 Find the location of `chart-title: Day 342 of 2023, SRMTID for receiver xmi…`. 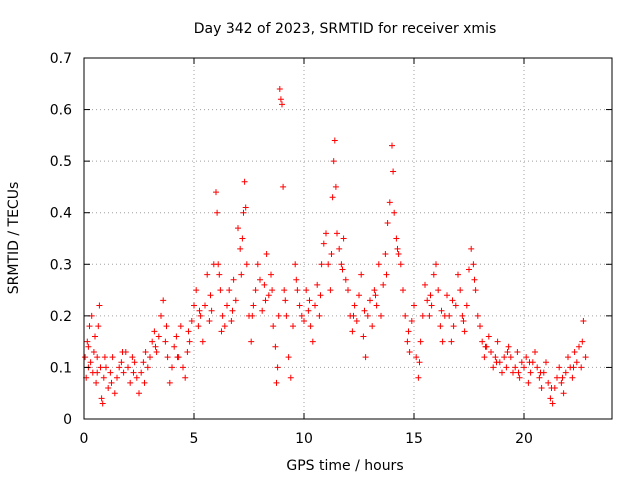

chart-title: Day 342 of 2023, SRMTID for receiver xmi… is located at coordinates (345, 29).